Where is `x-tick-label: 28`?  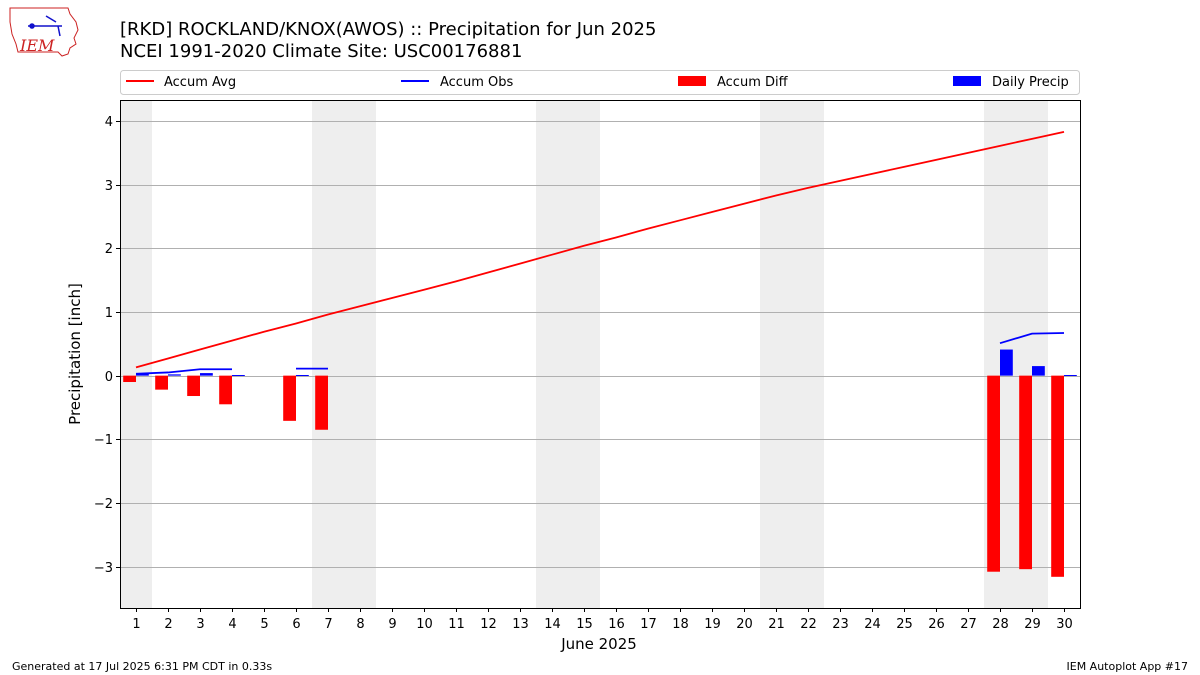
x-tick-label: 28 is located at coordinates (1000, 624).